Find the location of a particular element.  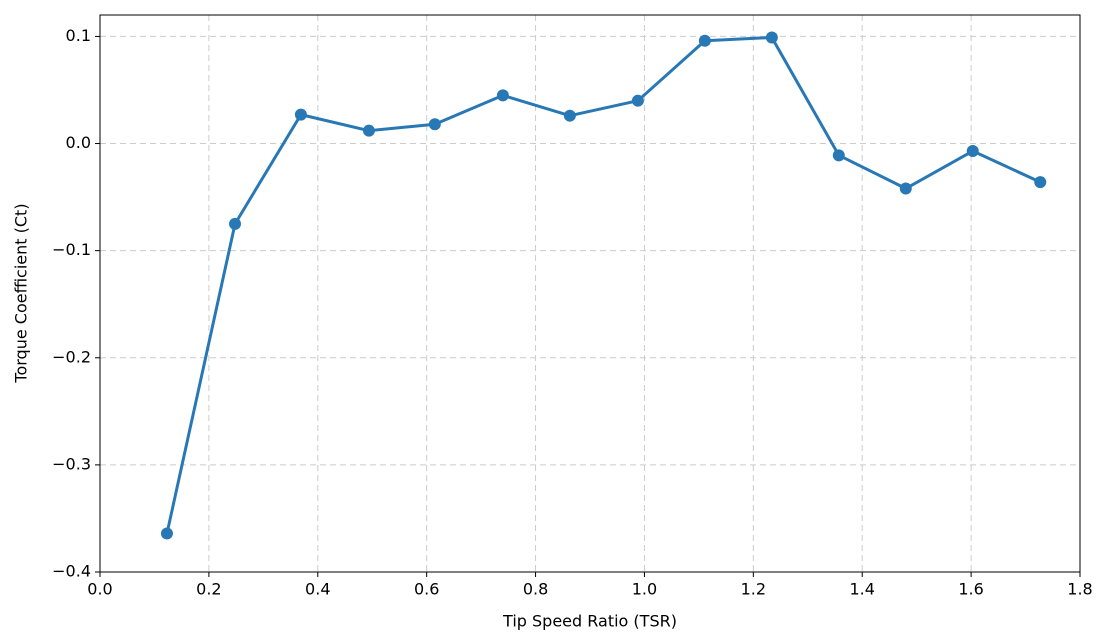

x-tick-label: 0.0 is located at coordinates (99, 589).